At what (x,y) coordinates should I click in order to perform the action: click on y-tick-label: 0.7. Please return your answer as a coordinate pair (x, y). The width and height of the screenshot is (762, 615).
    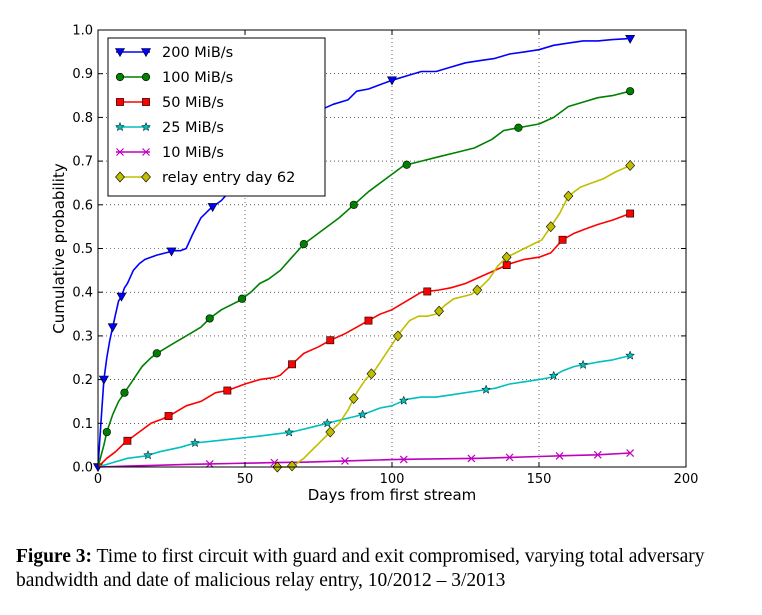
    Looking at the image, I should click on (82, 162).